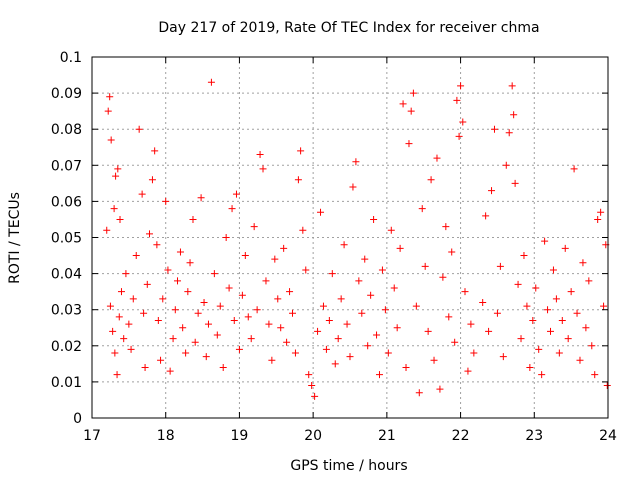 This screenshot has height=480, width=640. Describe the element at coordinates (348, 466) in the screenshot. I see `x-axis-label: GPS time / hours` at that location.